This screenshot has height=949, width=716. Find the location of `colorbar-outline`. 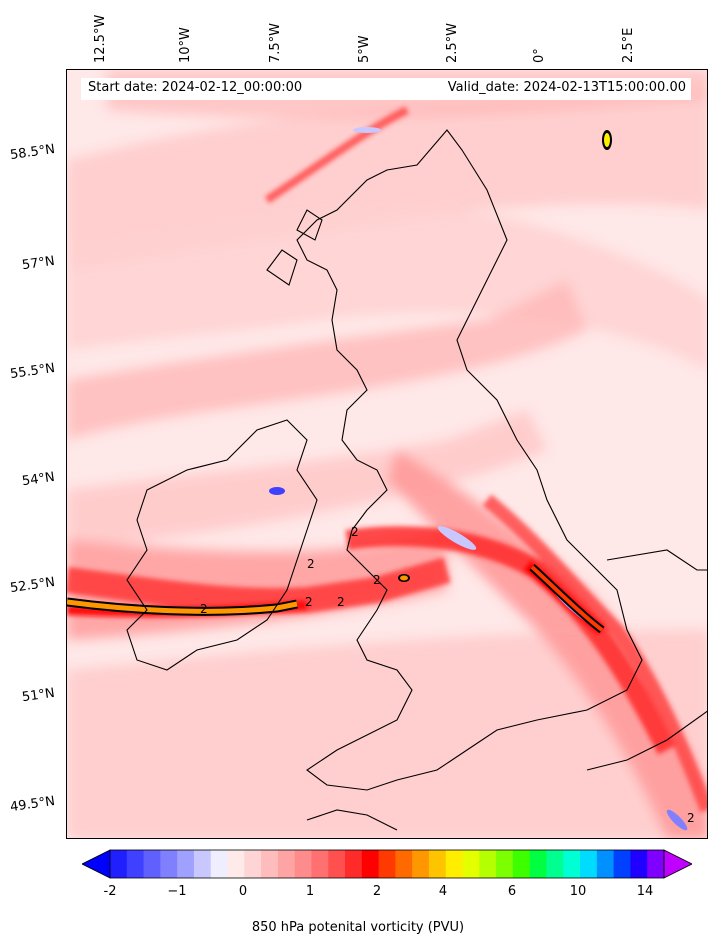

colorbar-outline is located at coordinates (387, 864).